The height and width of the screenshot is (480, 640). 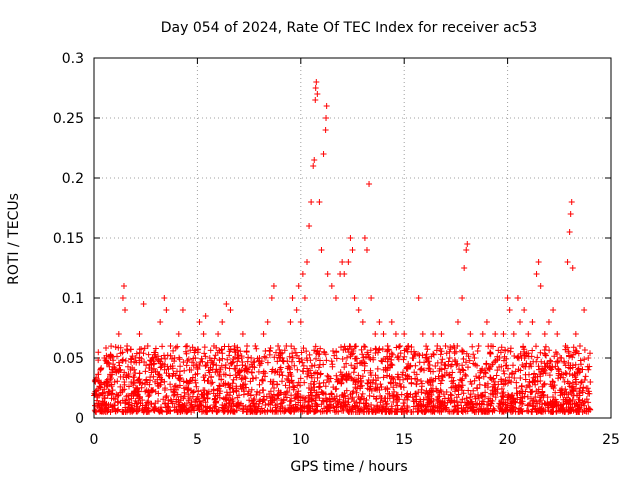 What do you see at coordinates (355, 440) in the screenshot?
I see `x-tick-labels: 0 5 10 15 20 25` at bounding box center [355, 440].